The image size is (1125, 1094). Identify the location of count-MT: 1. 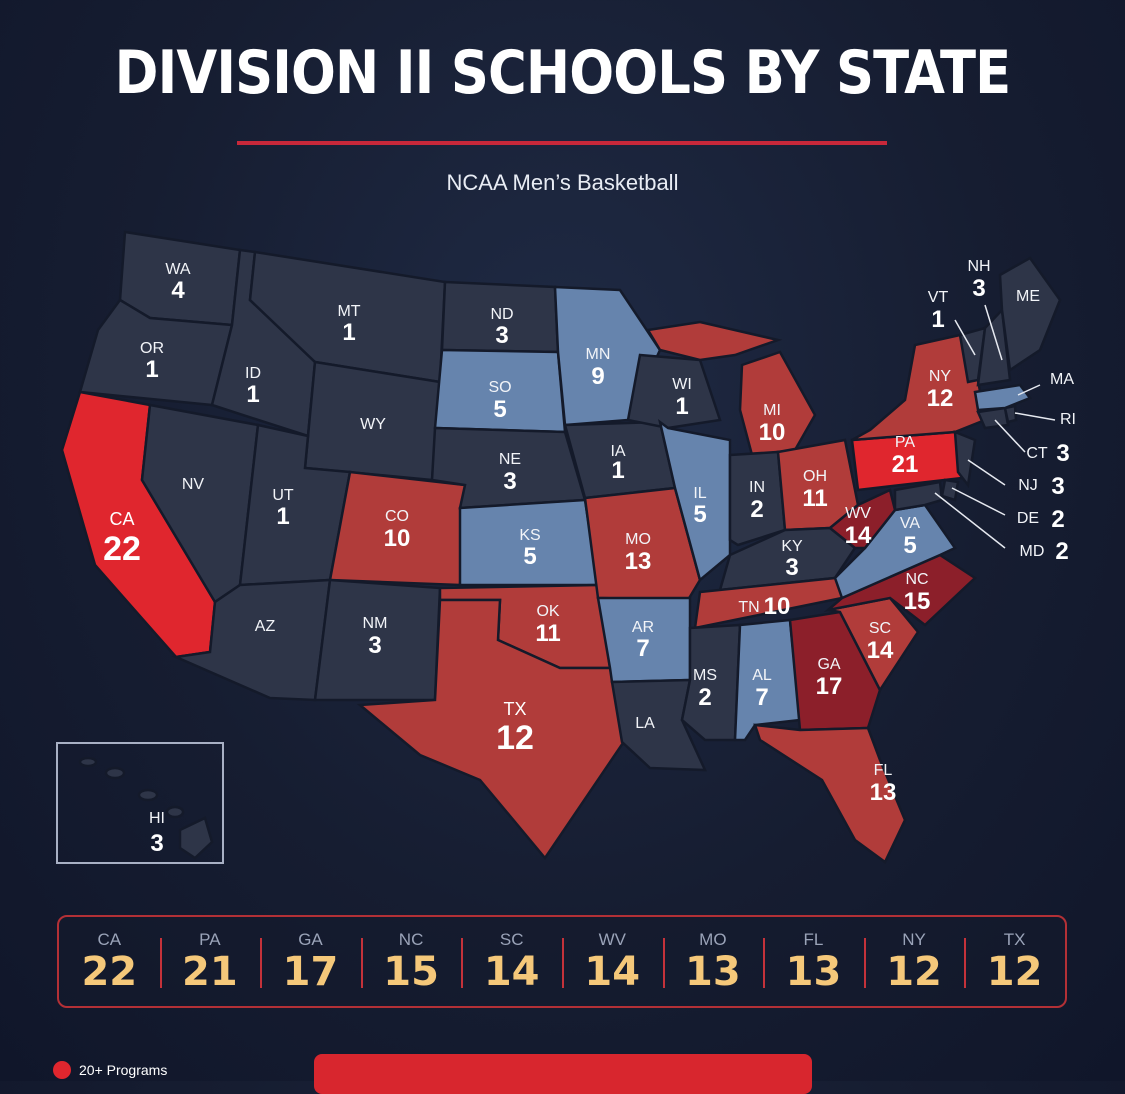
(348, 332).